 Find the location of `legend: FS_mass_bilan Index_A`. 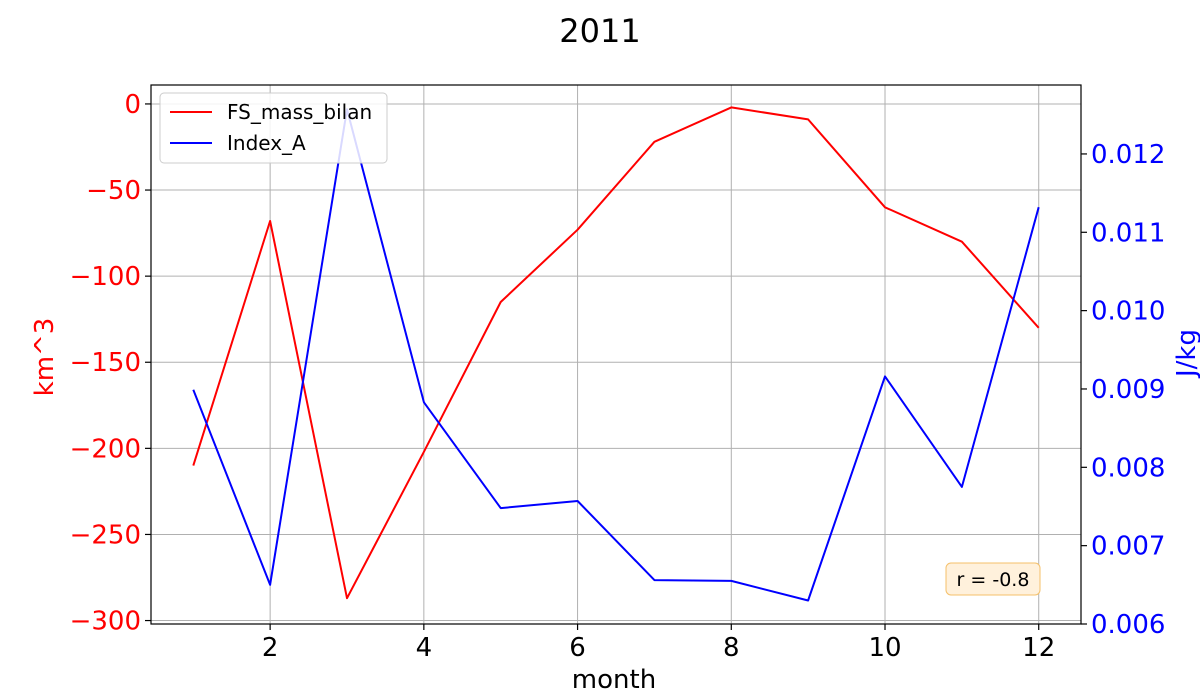

legend: FS_mass_bilan Index_A is located at coordinates (273, 128).